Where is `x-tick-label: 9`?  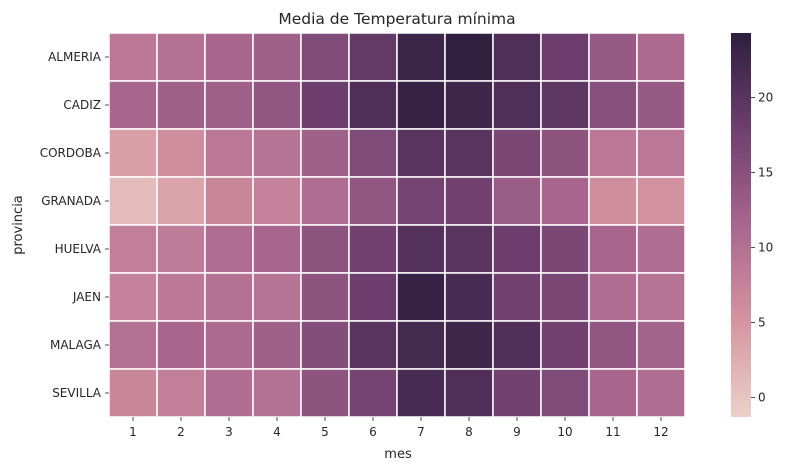
x-tick-label: 9 is located at coordinates (517, 432).